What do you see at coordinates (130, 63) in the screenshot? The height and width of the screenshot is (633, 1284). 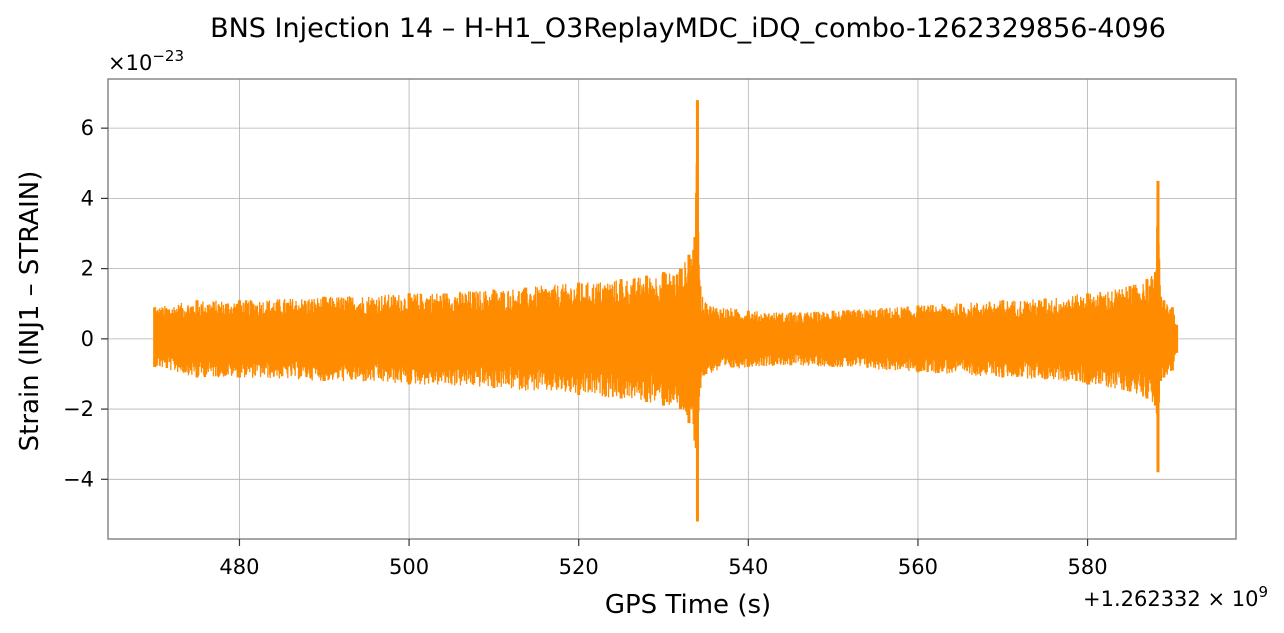 I see `y-scale-label: ×10` at bounding box center [130, 63].